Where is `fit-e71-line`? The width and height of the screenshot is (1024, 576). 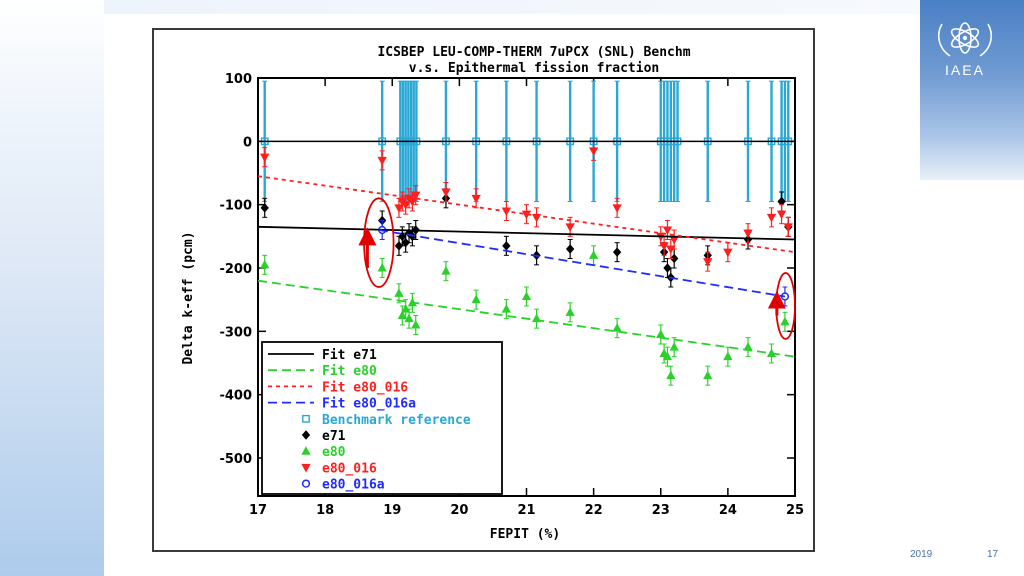
fit-e71-line is located at coordinates (526, 233).